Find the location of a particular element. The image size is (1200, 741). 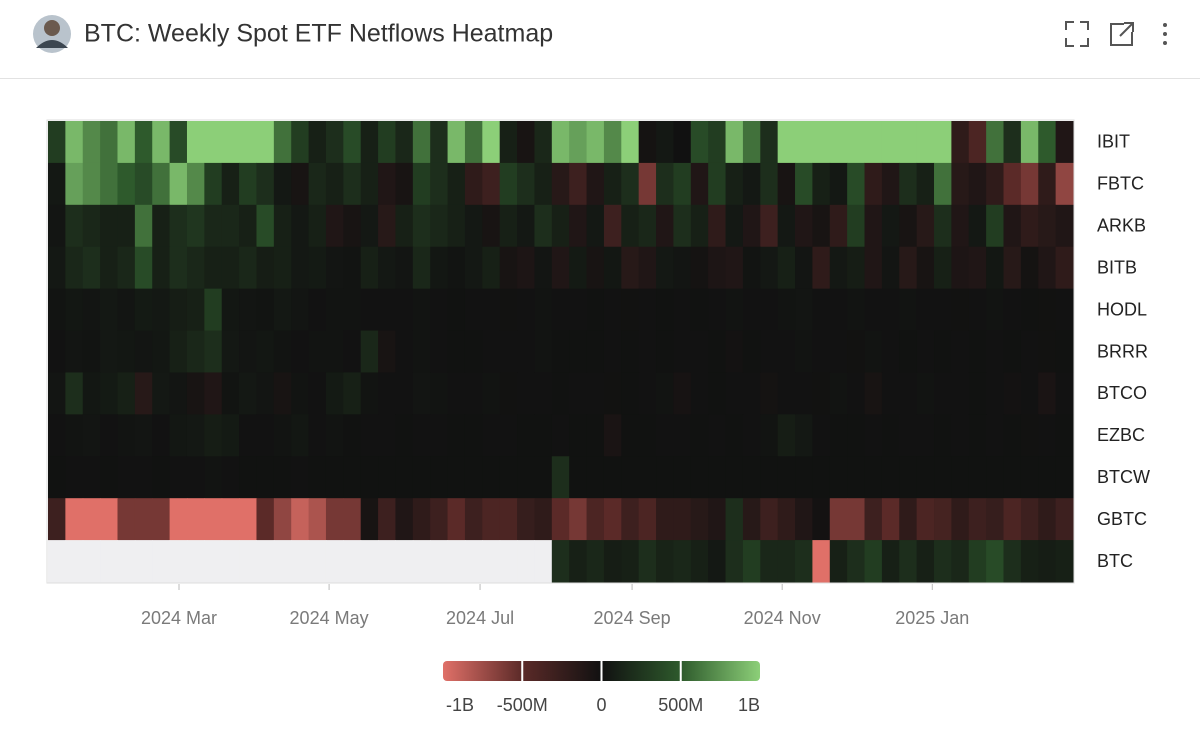

colorbar-label: 1B is located at coordinates (749, 705).